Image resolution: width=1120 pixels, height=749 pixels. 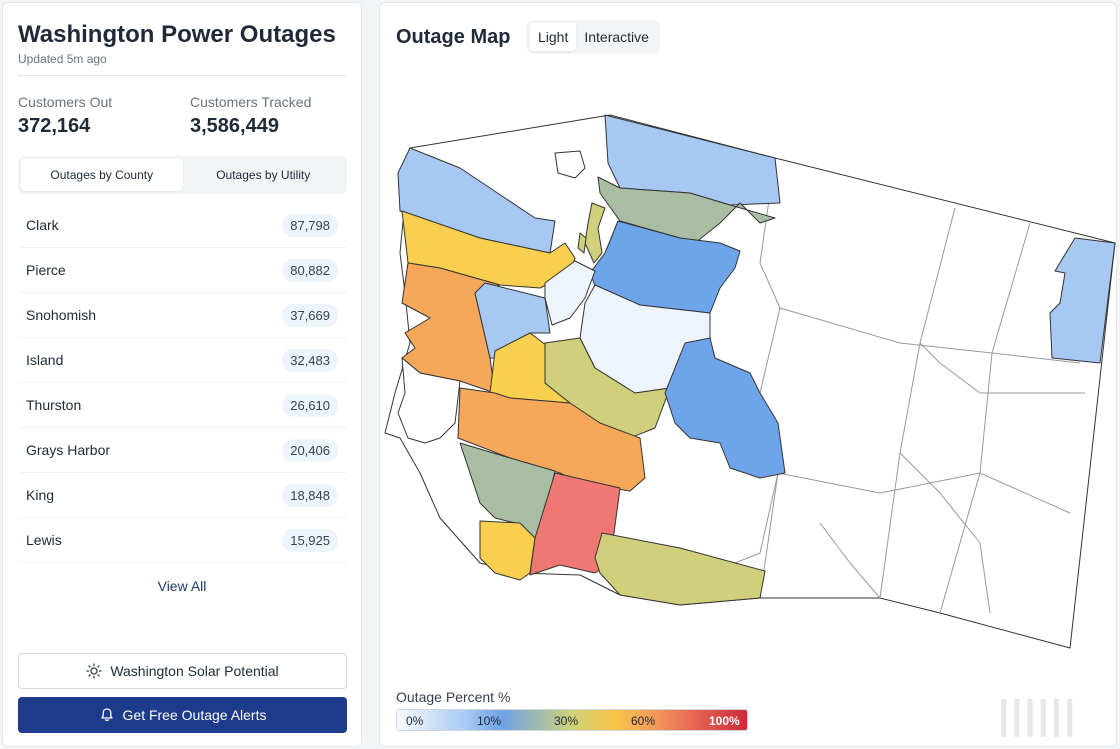 What do you see at coordinates (182, 495) in the screenshot?
I see `list-item: King 18,848` at bounding box center [182, 495].